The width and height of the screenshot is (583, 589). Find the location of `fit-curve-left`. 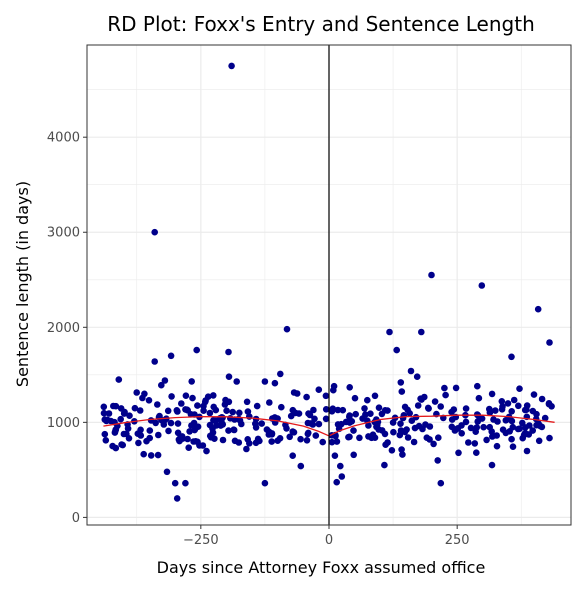

fit-curve-left is located at coordinates (216, 426).